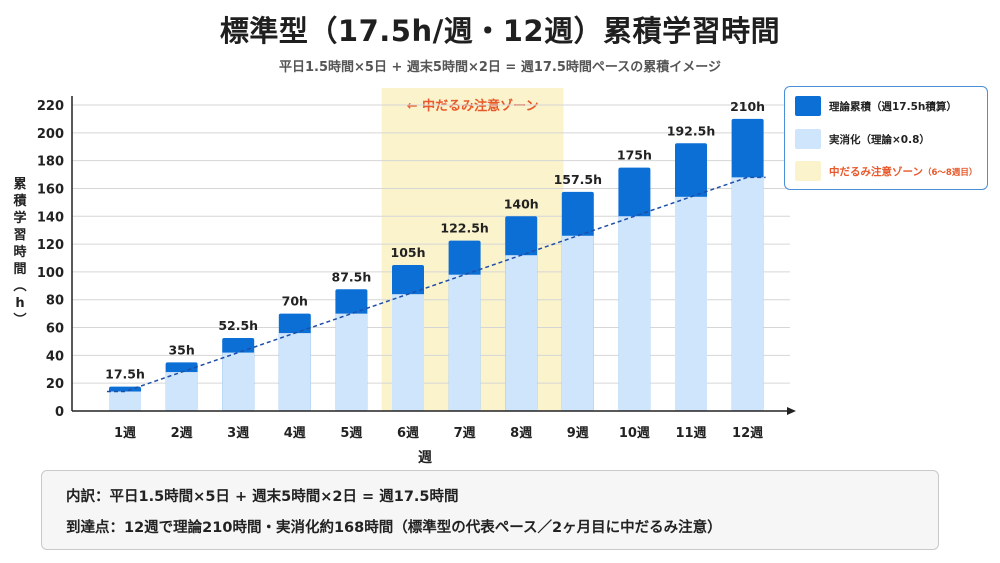 This screenshot has width=1000, height=563. Describe the element at coordinates (465, 433) in the screenshot. I see `x-tick-label: 7週` at that location.